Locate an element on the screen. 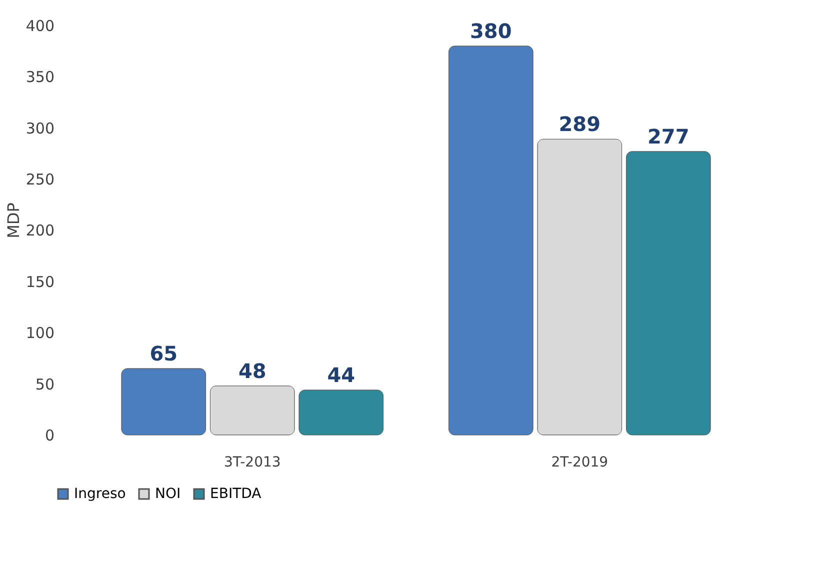 Image resolution: width=817 pixels, height=561 pixels. y-tick-label: 150 is located at coordinates (40, 281).